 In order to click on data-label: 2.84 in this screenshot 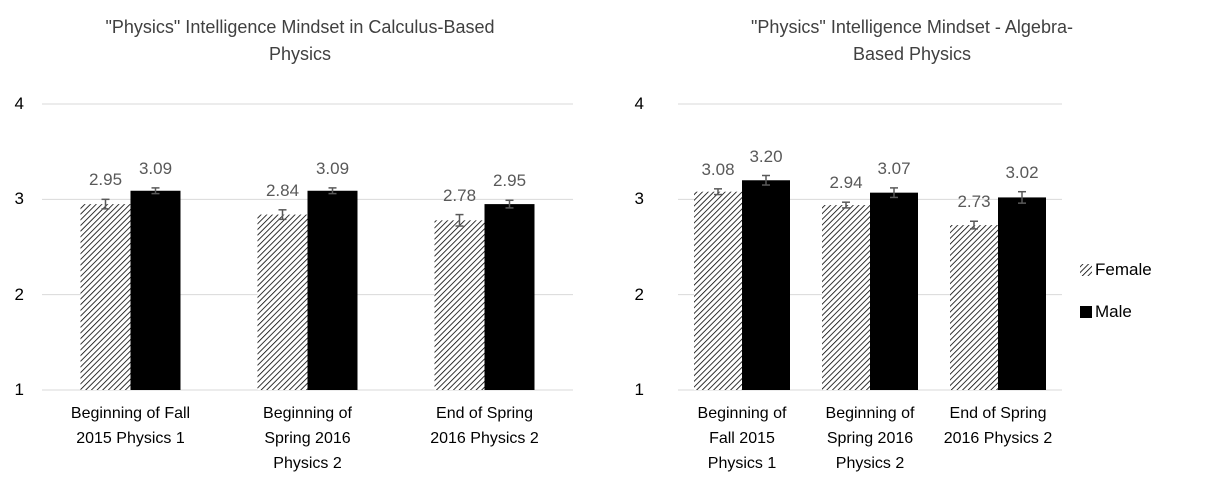, I will do `click(282, 190)`.